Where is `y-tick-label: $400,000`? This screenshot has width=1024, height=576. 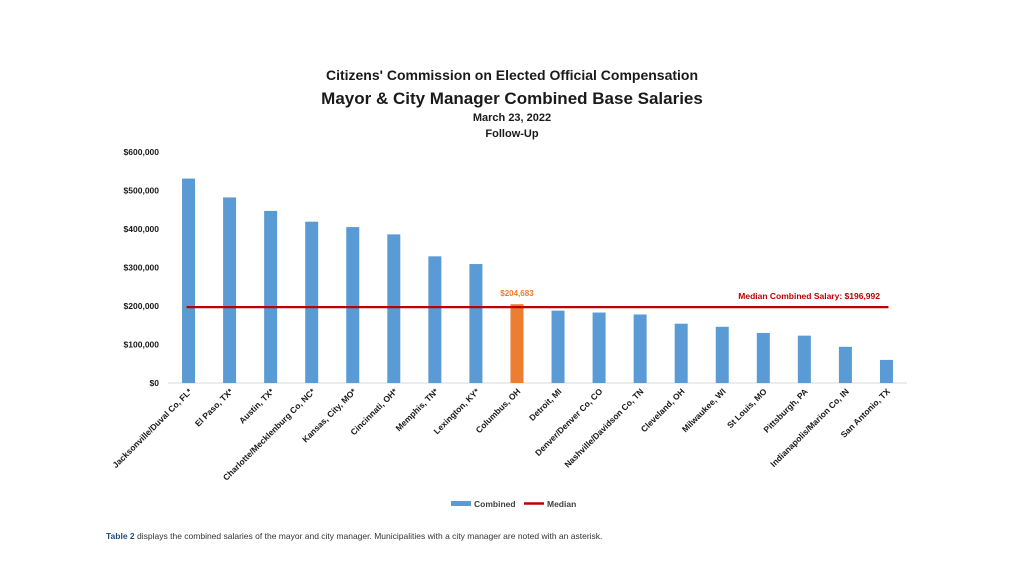
y-tick-label: $400,000 is located at coordinates (142, 229).